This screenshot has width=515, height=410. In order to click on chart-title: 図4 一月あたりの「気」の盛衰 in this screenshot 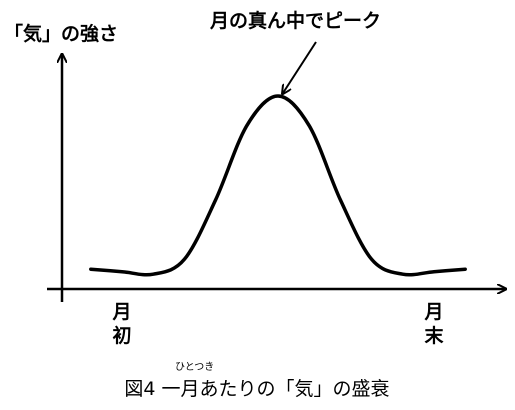, I will do `click(256, 389)`.